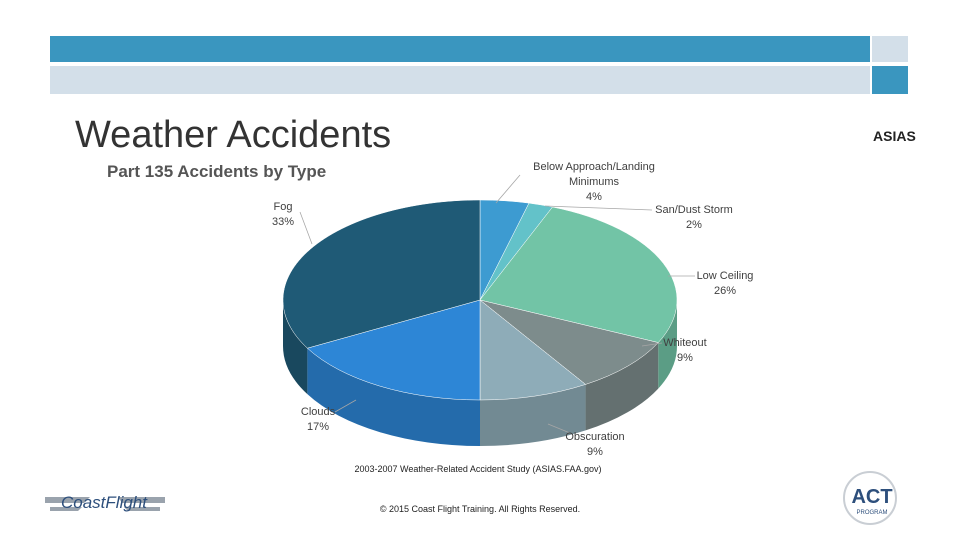 The height and width of the screenshot is (540, 960). I want to click on data-label: Obscuration 9%, so click(595, 445).